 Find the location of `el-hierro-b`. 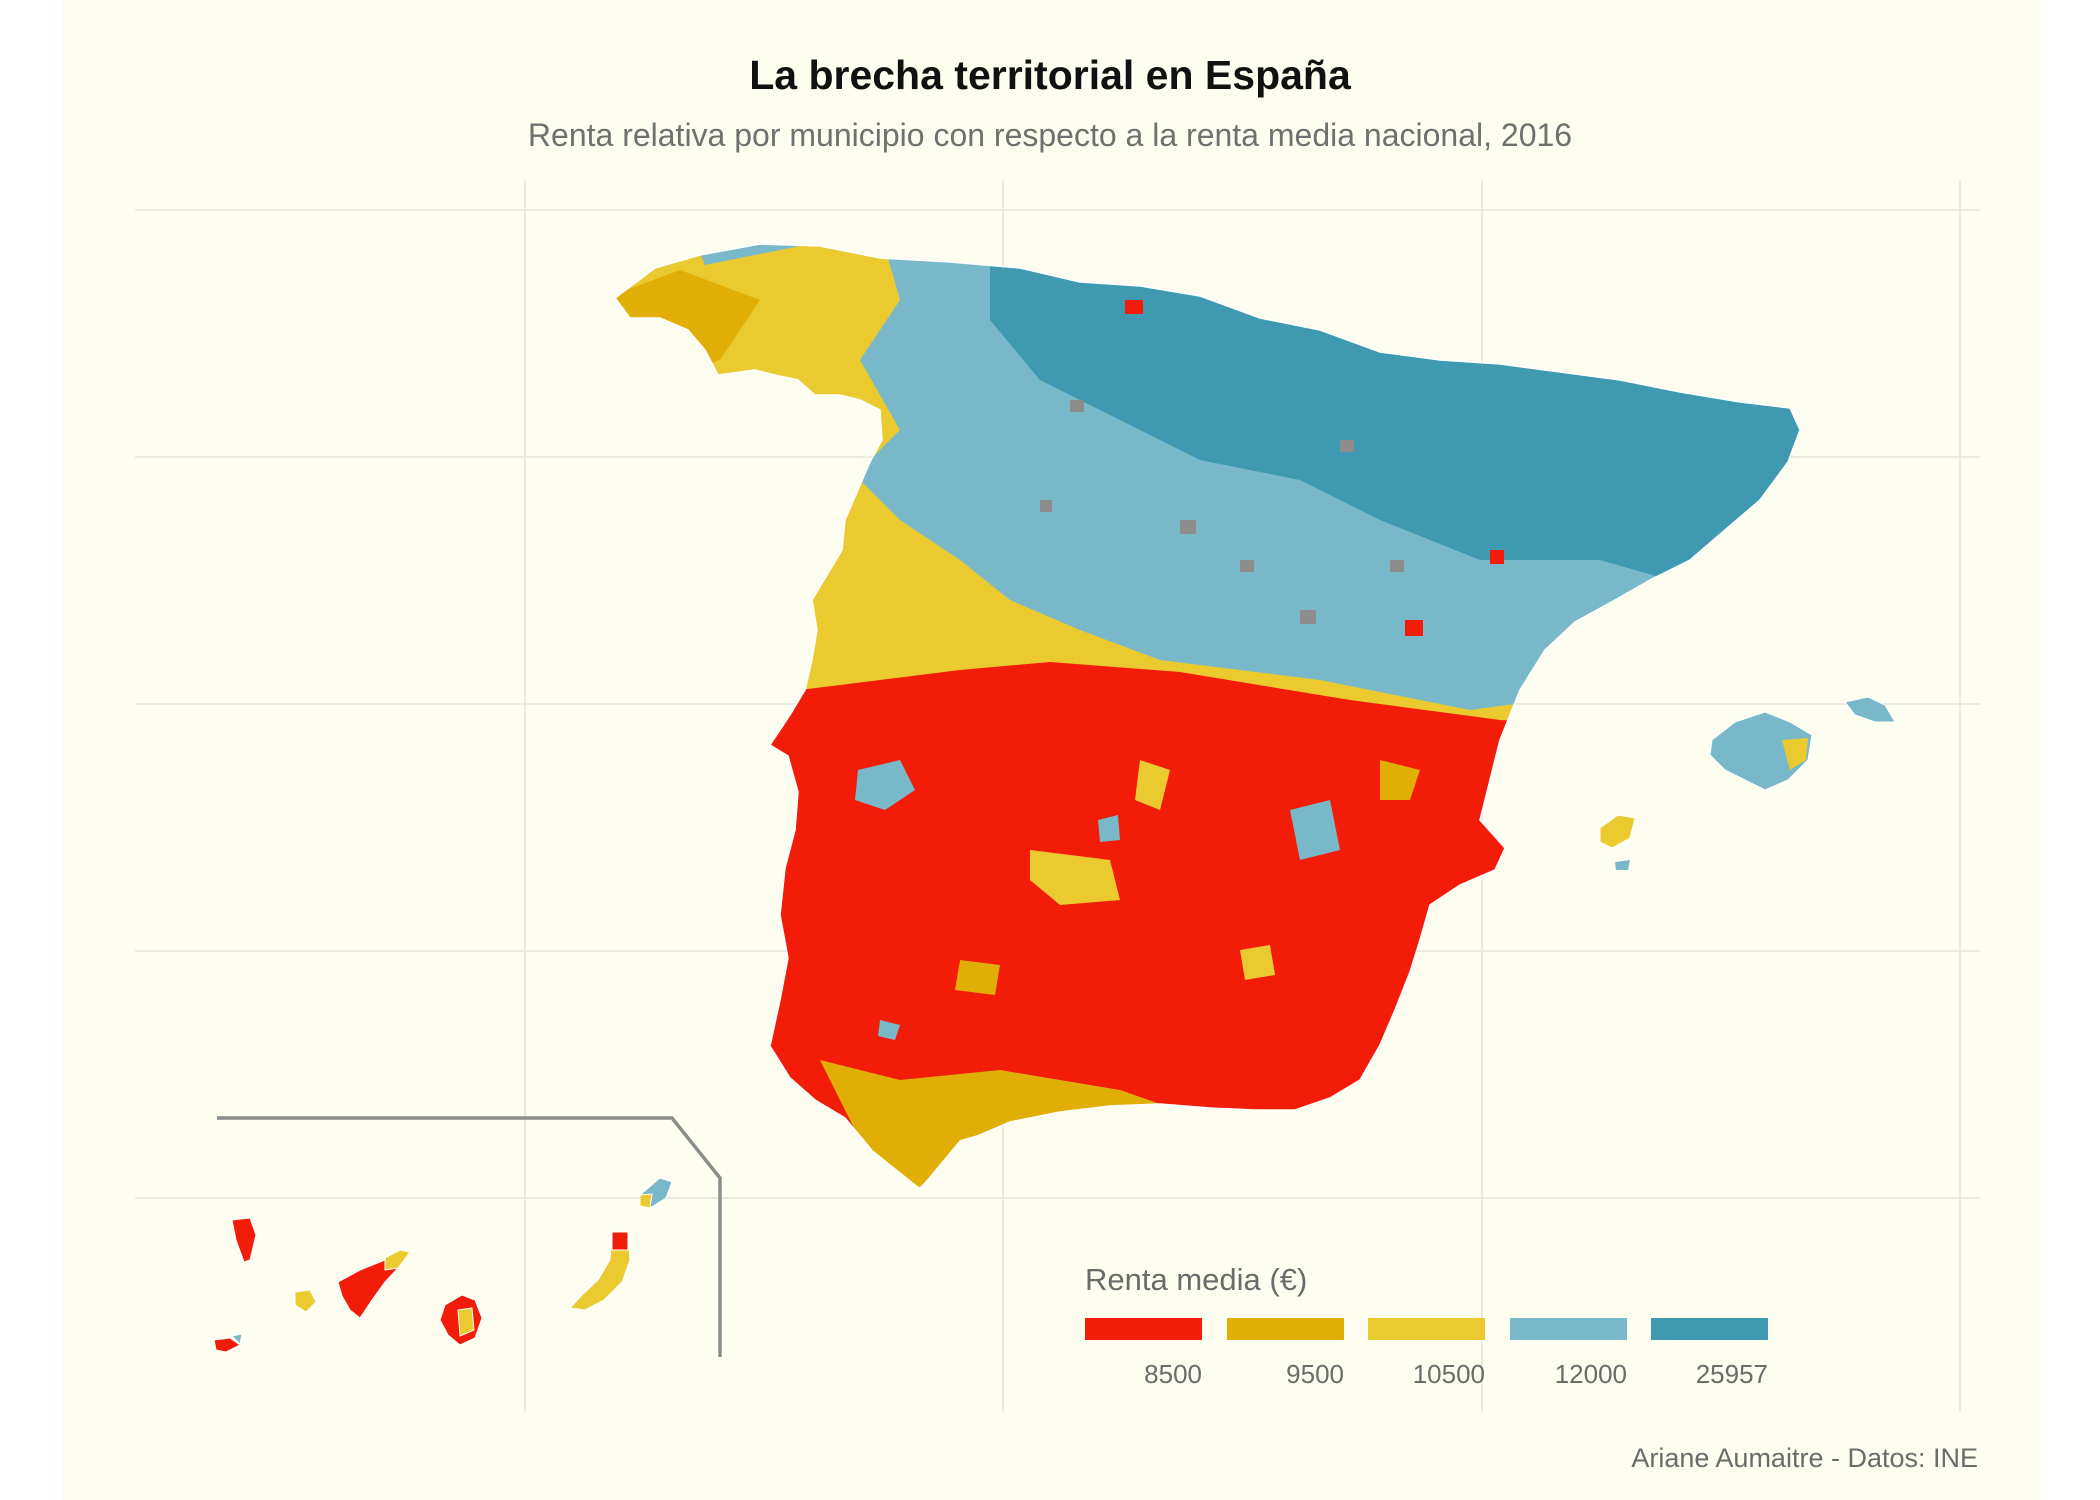

el-hierro-b is located at coordinates (236, 1339).